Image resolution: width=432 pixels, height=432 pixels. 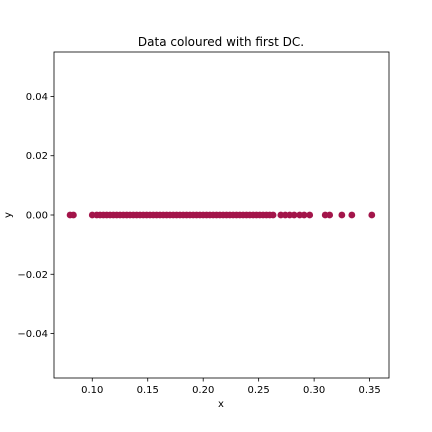 What do you see at coordinates (259, 390) in the screenshot?
I see `x-tick-label: 0.25` at bounding box center [259, 390].